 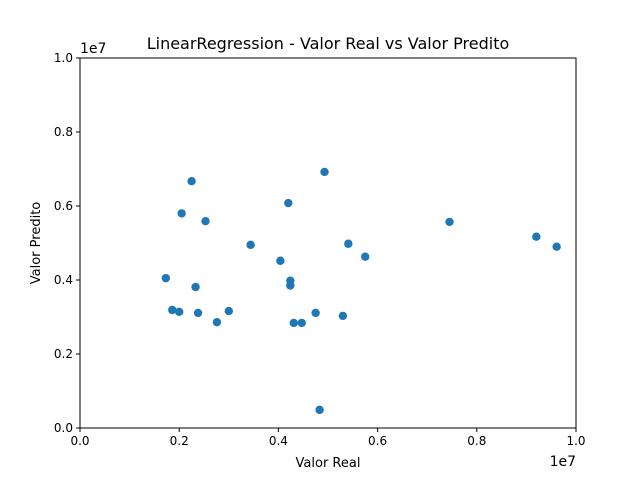 I want to click on y-tick-label-3: 0.4, so click(x=63, y=280).